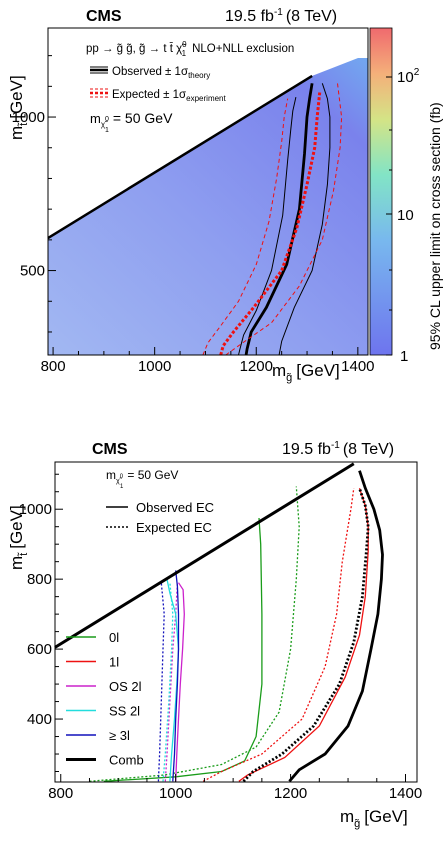 The height and width of the screenshot is (843, 445). Describe the element at coordinates (408, 76) in the screenshot. I see `top-colorbar-tick-100: 102` at that location.